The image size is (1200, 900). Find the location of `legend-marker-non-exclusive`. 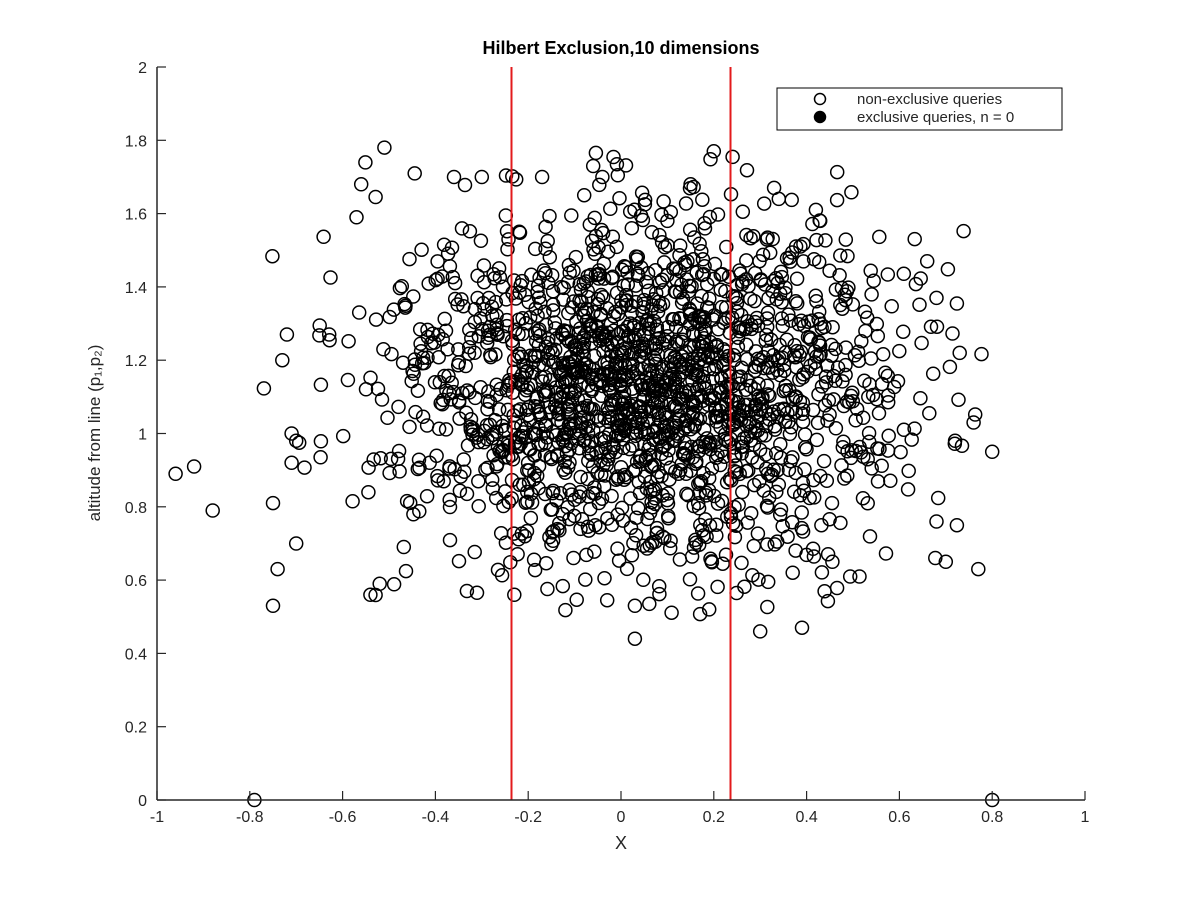

legend-marker-non-exclusive is located at coordinates (820, 99).